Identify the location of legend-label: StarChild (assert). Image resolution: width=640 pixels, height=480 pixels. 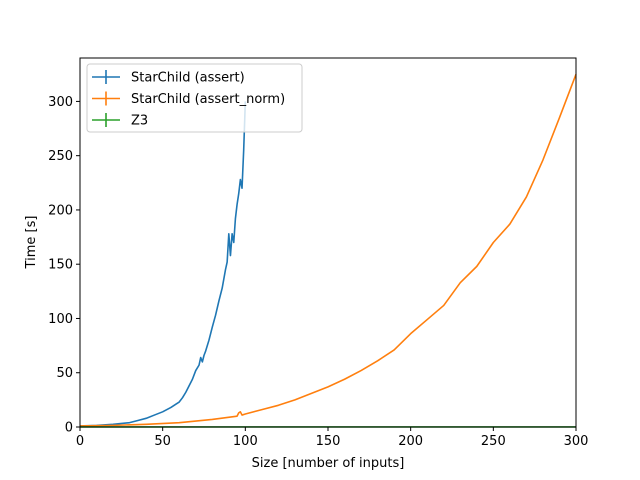
(188, 78).